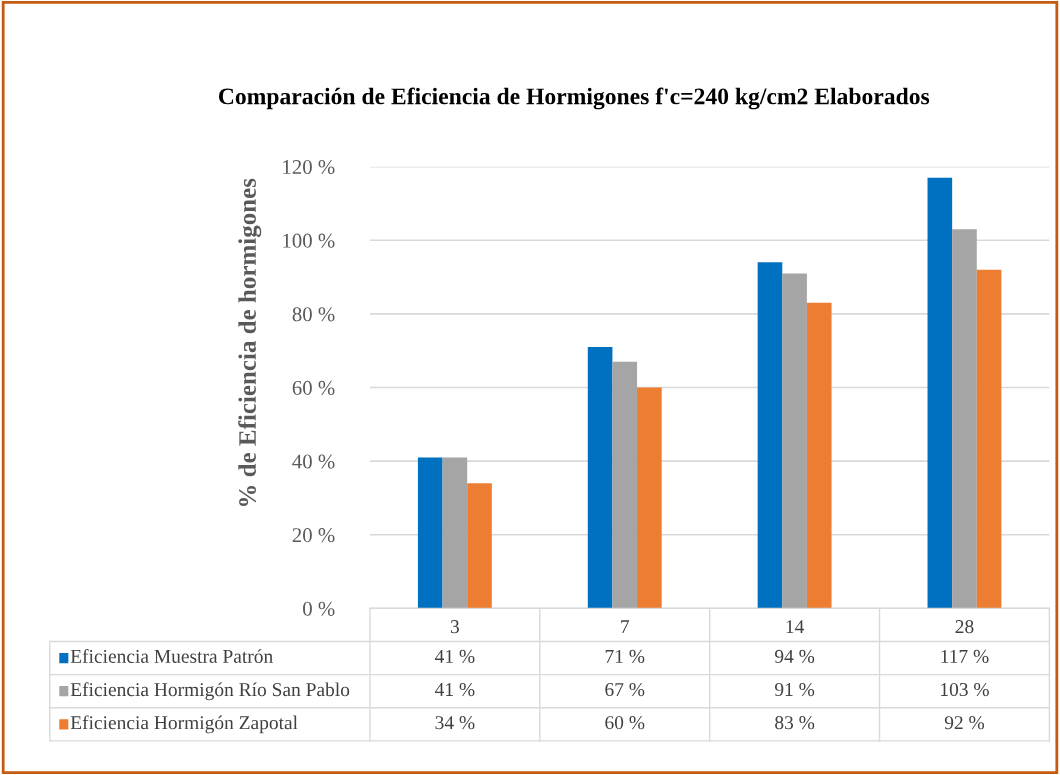 This screenshot has height=775, width=1060. What do you see at coordinates (171, 656) in the screenshot?
I see `legend-label: Eficiencia Muestra Patrón` at bounding box center [171, 656].